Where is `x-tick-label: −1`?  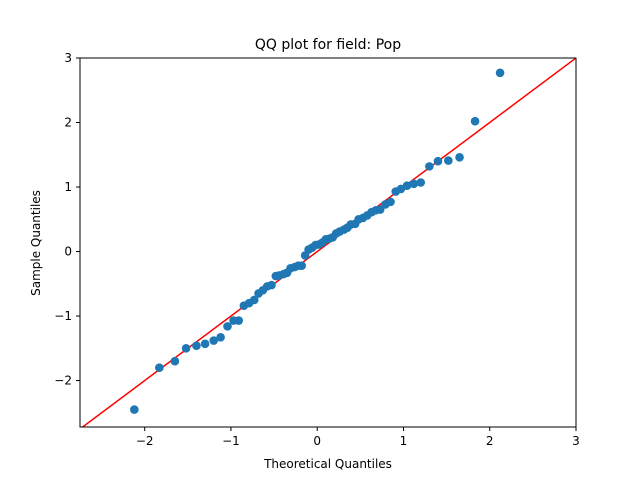
x-tick-label: −1 is located at coordinates (231, 441).